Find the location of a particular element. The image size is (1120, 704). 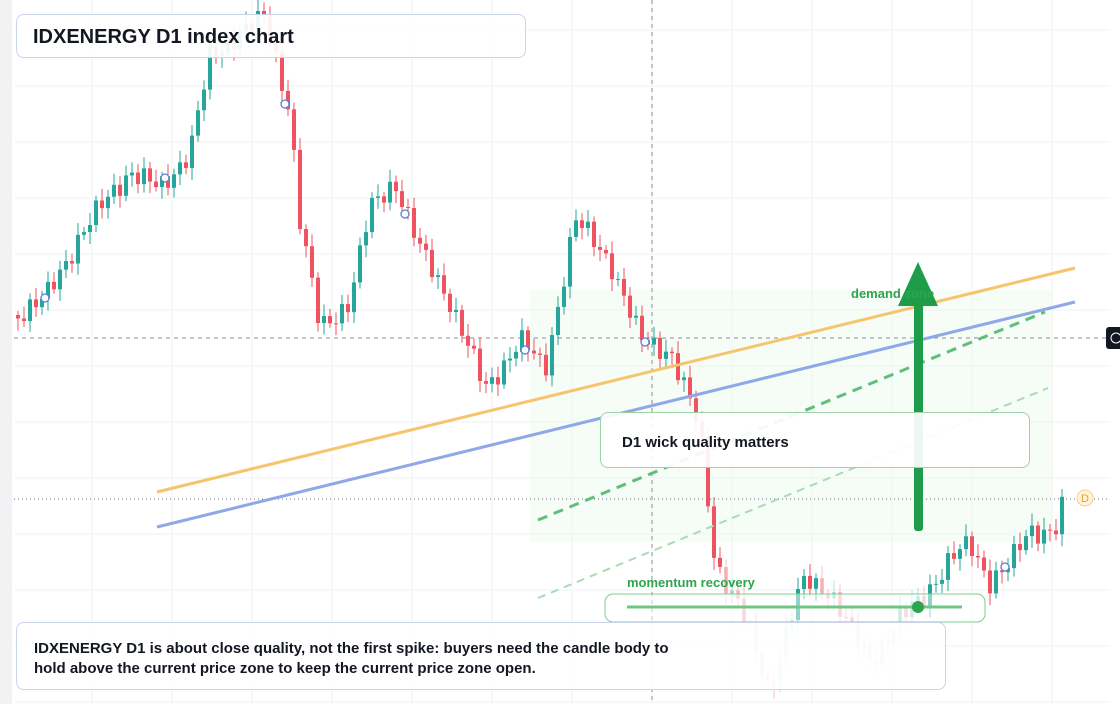

zone-label: demand zone is located at coordinates (892, 293).